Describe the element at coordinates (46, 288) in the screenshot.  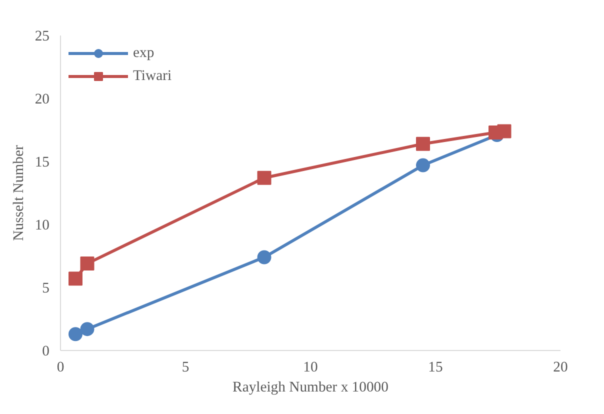
I see `y-tick-label: 5` at that location.